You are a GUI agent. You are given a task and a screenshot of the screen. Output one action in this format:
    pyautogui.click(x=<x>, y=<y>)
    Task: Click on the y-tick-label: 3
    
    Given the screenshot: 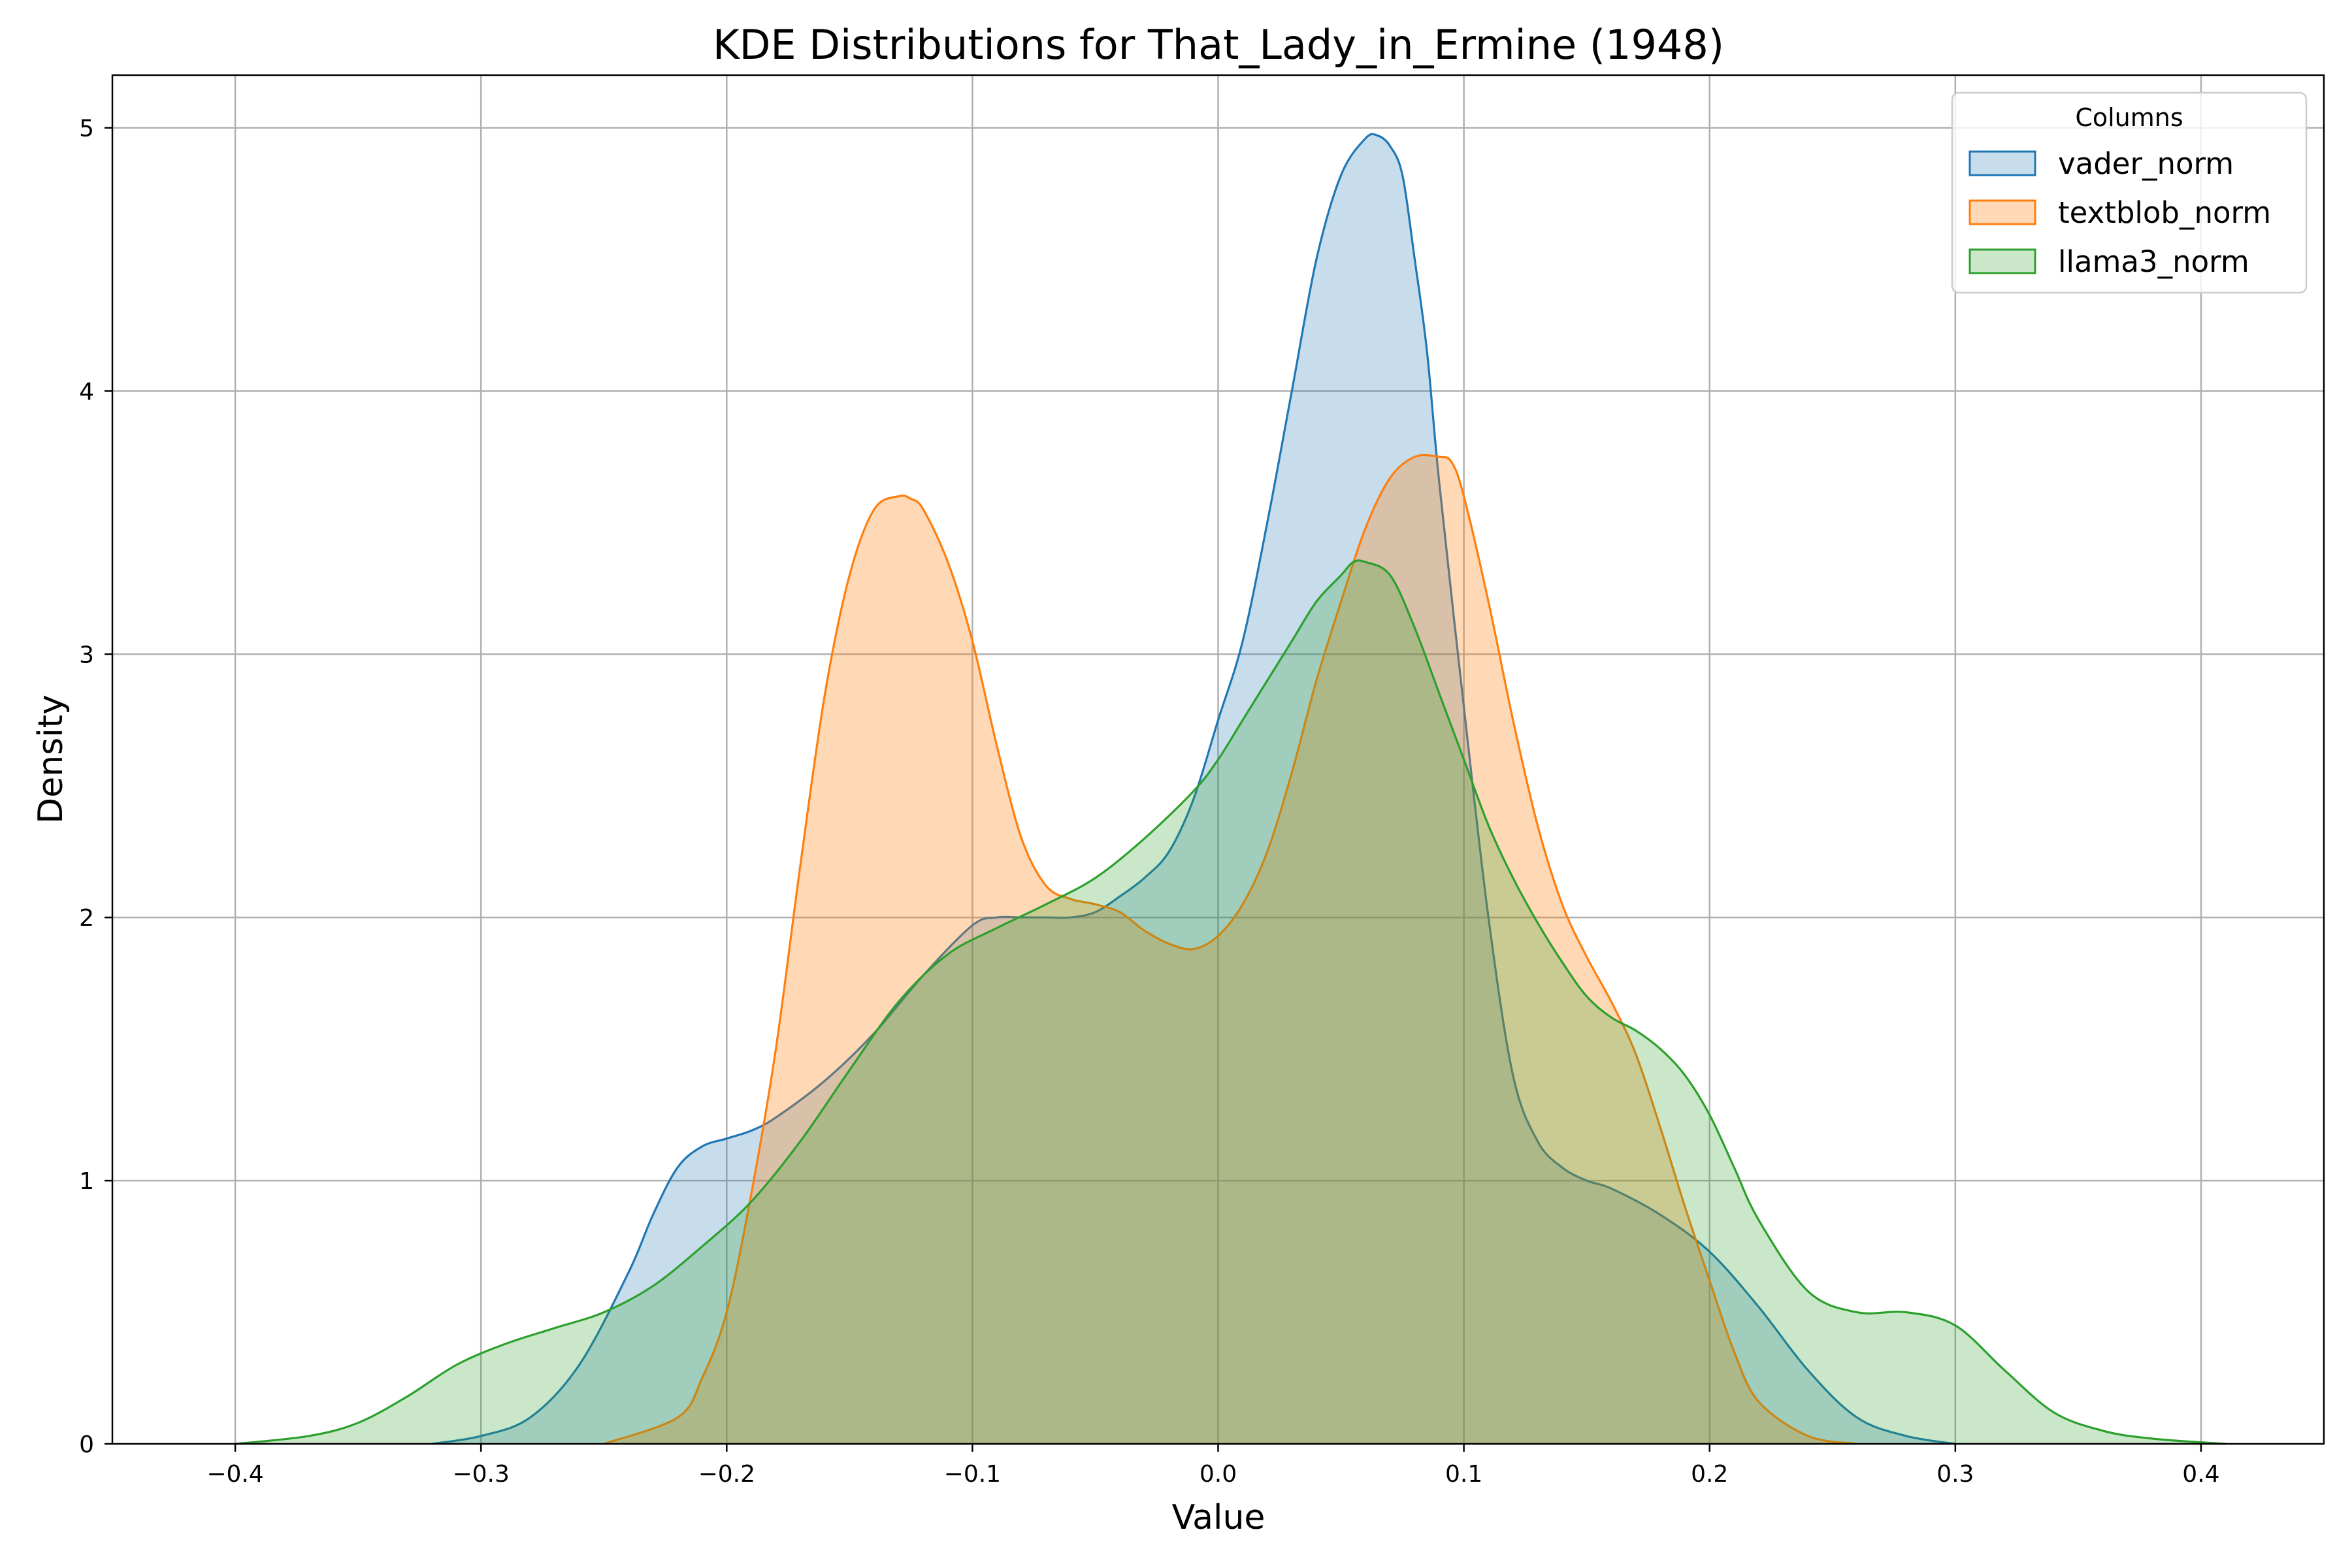 What is the action you would take?
    pyautogui.click(x=86, y=655)
    